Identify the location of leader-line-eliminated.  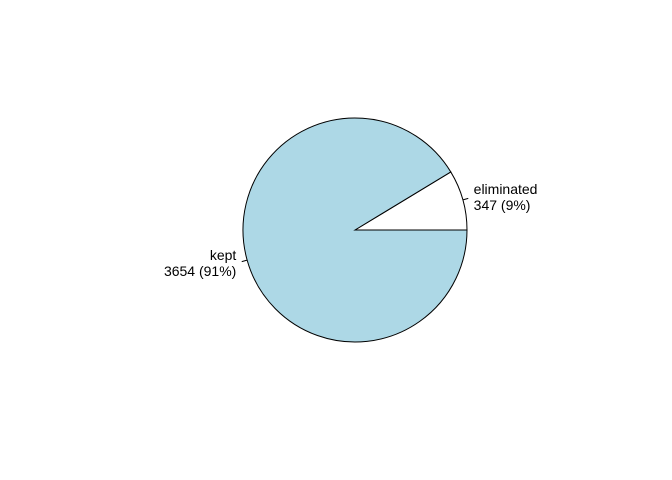
(465, 199).